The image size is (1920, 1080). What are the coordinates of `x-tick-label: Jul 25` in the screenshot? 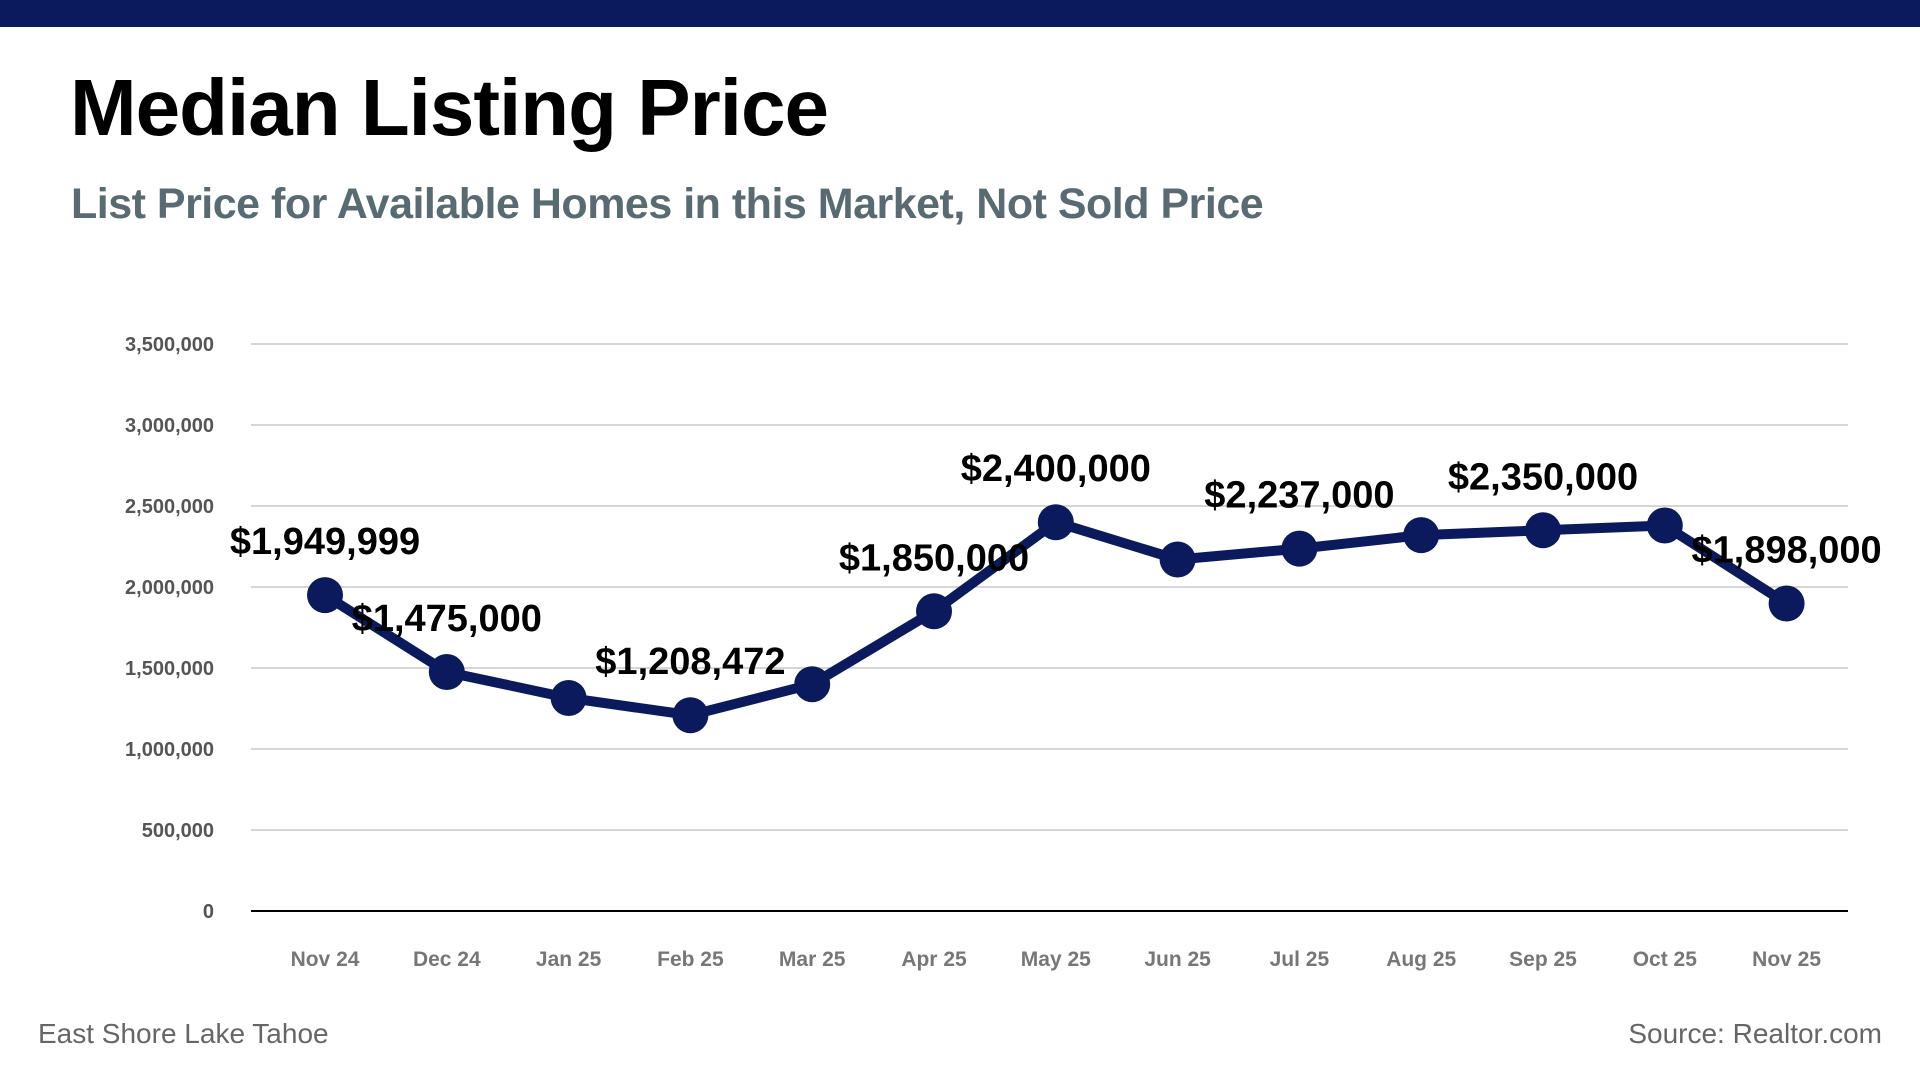 It's located at (1300, 959).